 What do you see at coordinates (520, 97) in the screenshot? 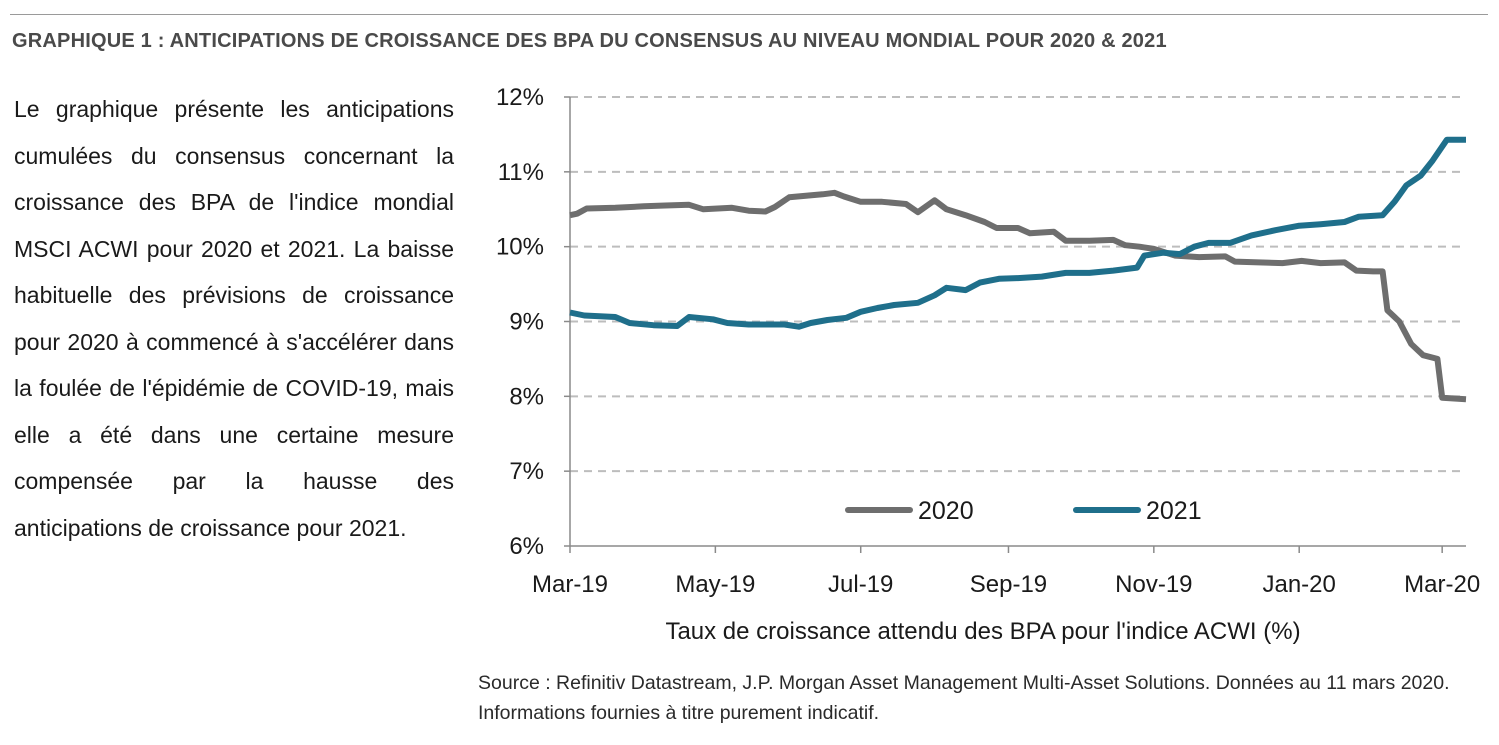
I see `y-tick-label: 12%` at bounding box center [520, 97].